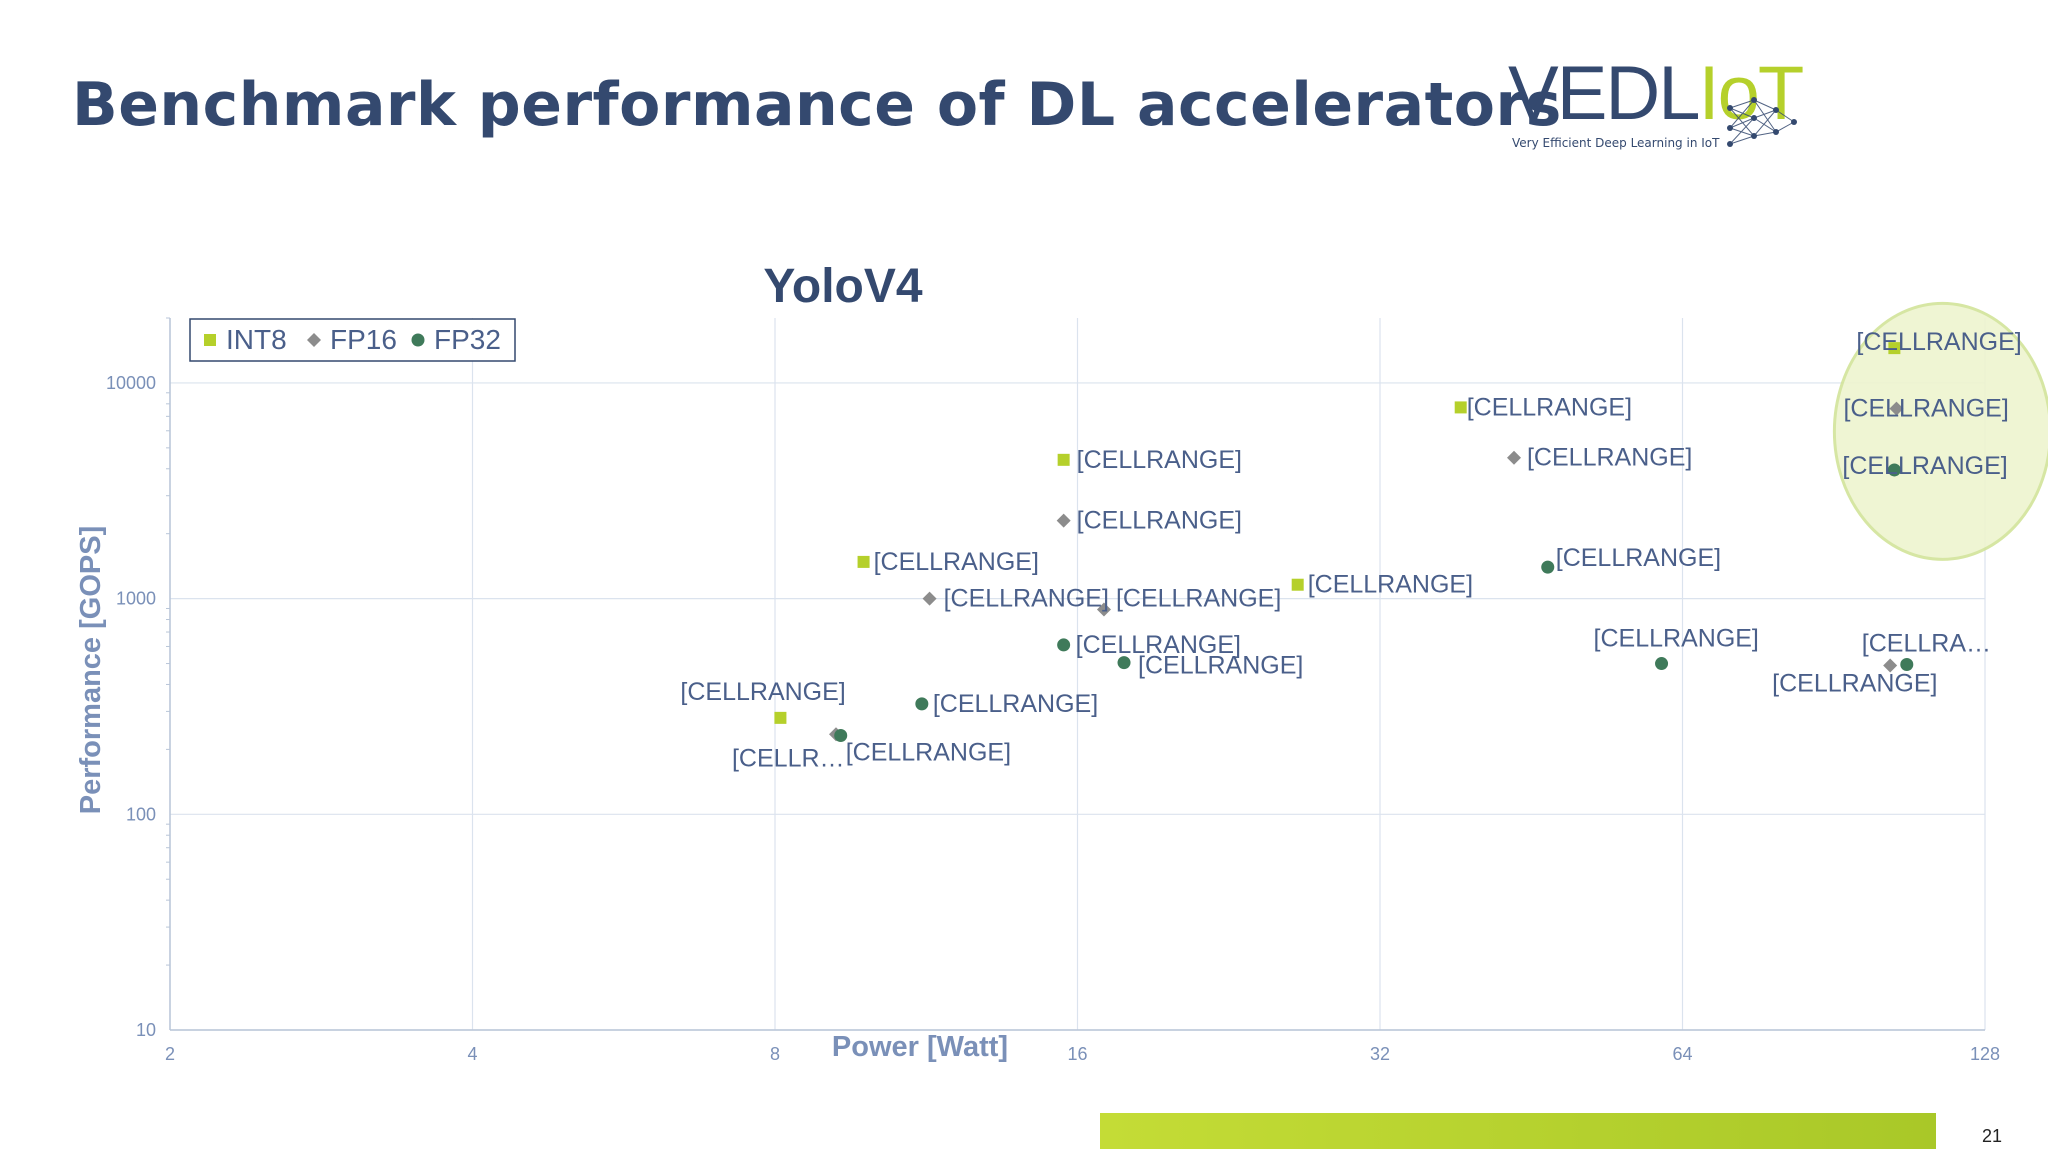 The image size is (2048, 1152). Describe the element at coordinates (91, 670) in the screenshot. I see `y-axis-title: Performance [GOPS]` at that location.